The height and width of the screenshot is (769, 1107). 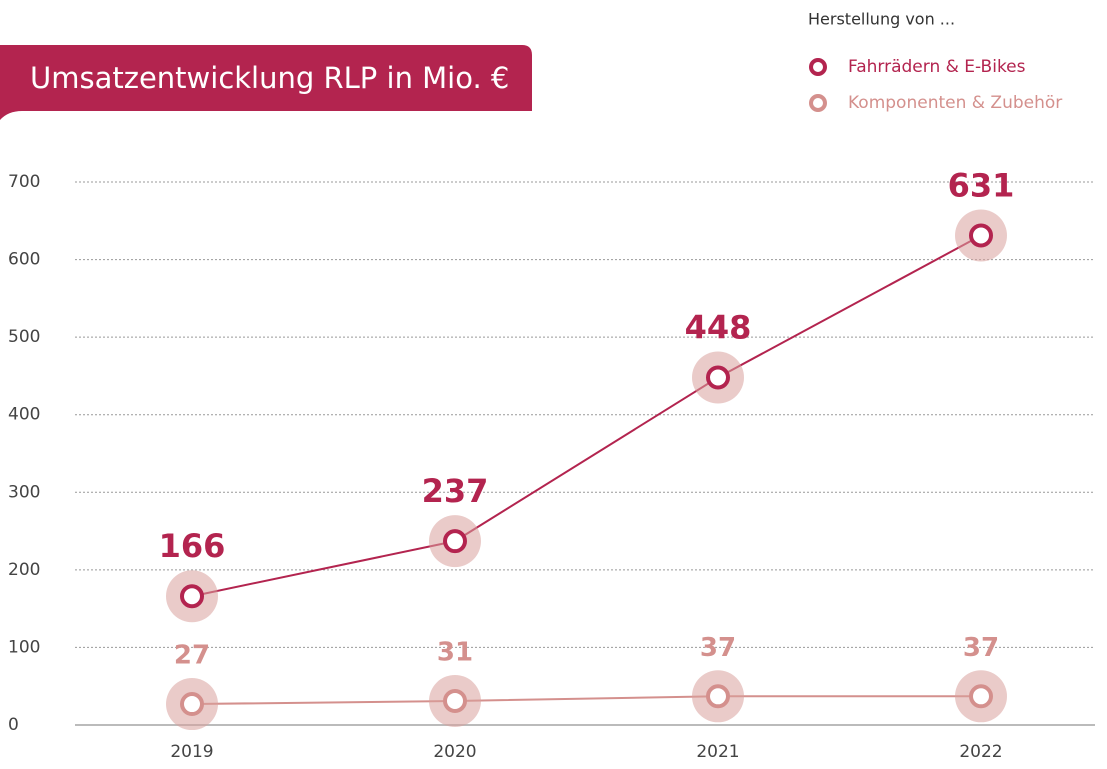 What do you see at coordinates (718, 327) in the screenshot?
I see `data-label: 448` at bounding box center [718, 327].